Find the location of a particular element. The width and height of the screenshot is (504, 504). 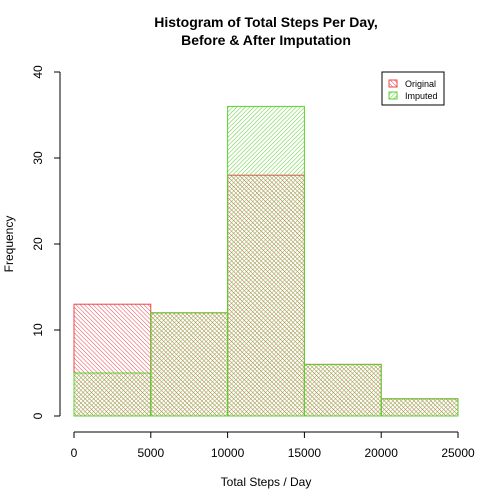

y-tick-label: 30 is located at coordinates (38, 158).